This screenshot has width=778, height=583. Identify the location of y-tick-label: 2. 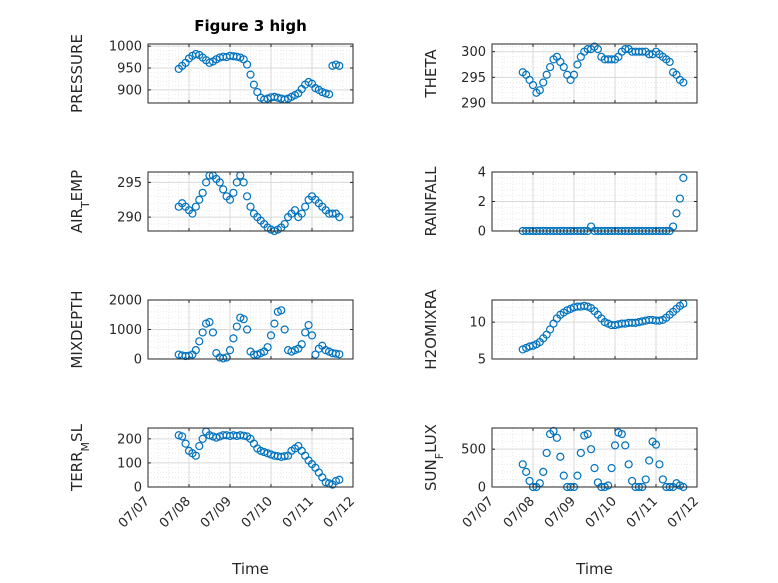
(482, 202).